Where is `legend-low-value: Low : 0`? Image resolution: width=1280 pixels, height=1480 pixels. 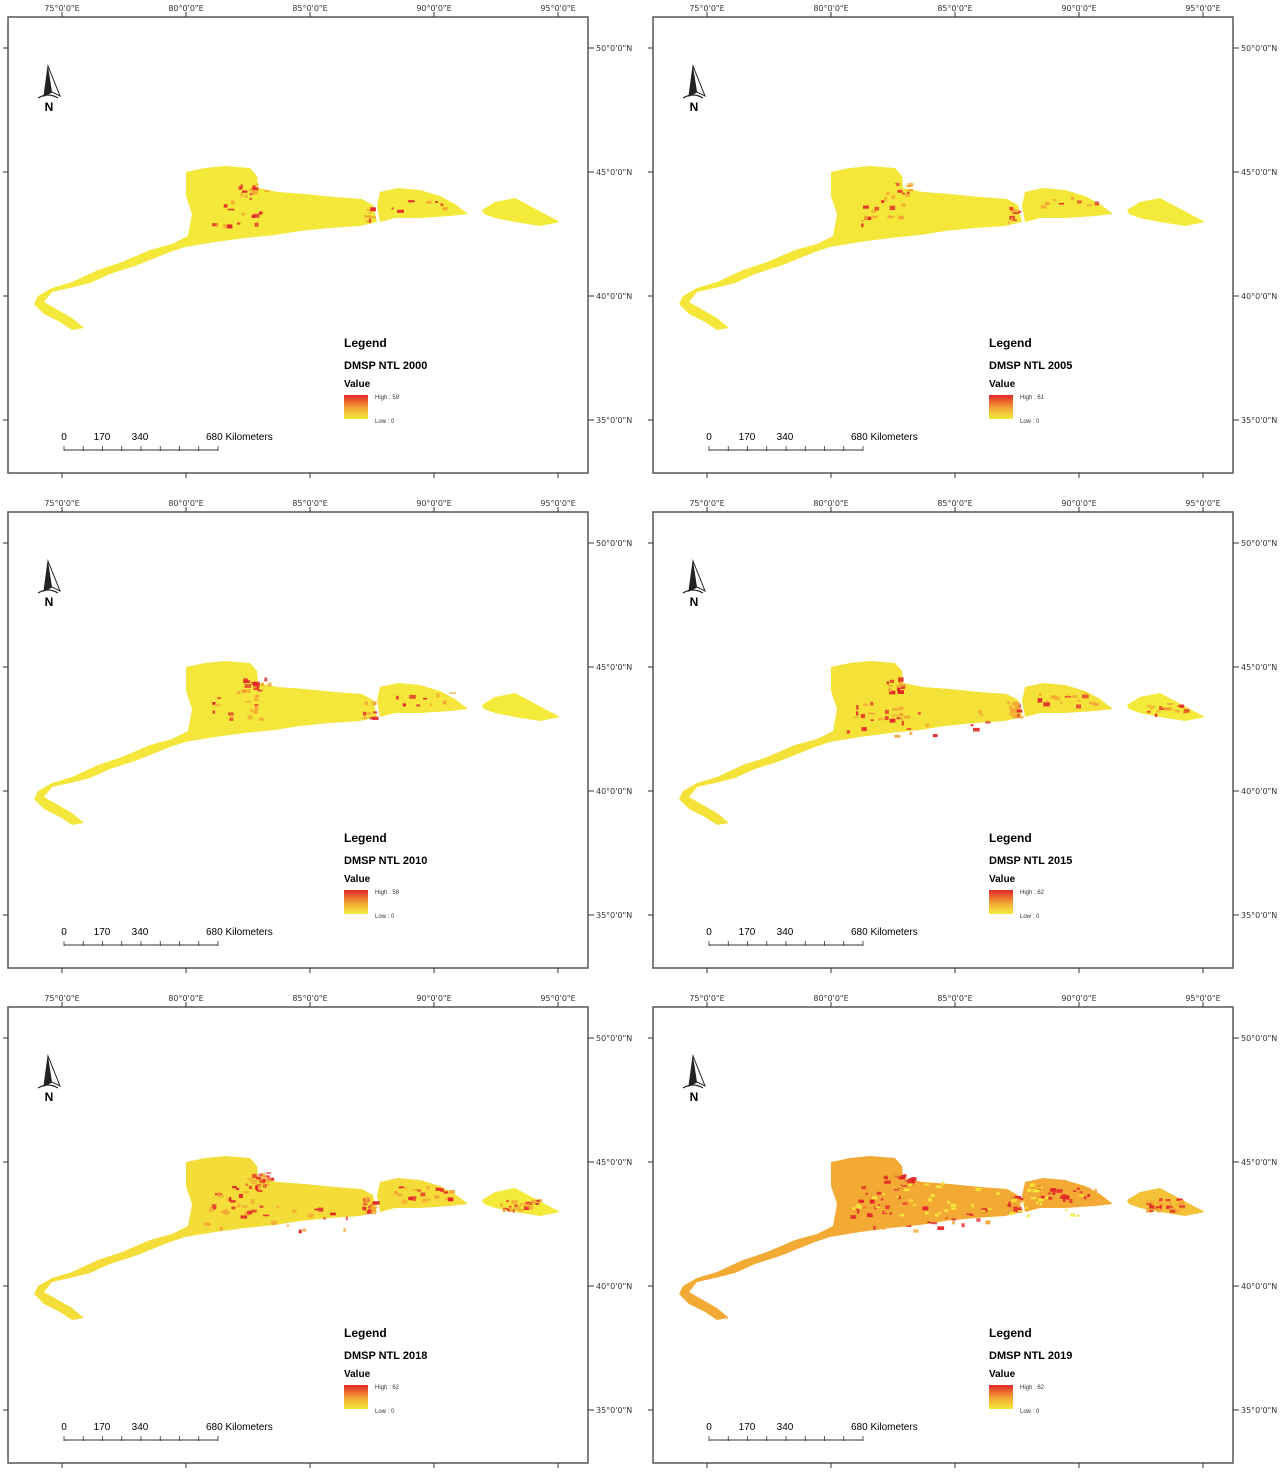
legend-low-value: Low : 0 is located at coordinates (1030, 422).